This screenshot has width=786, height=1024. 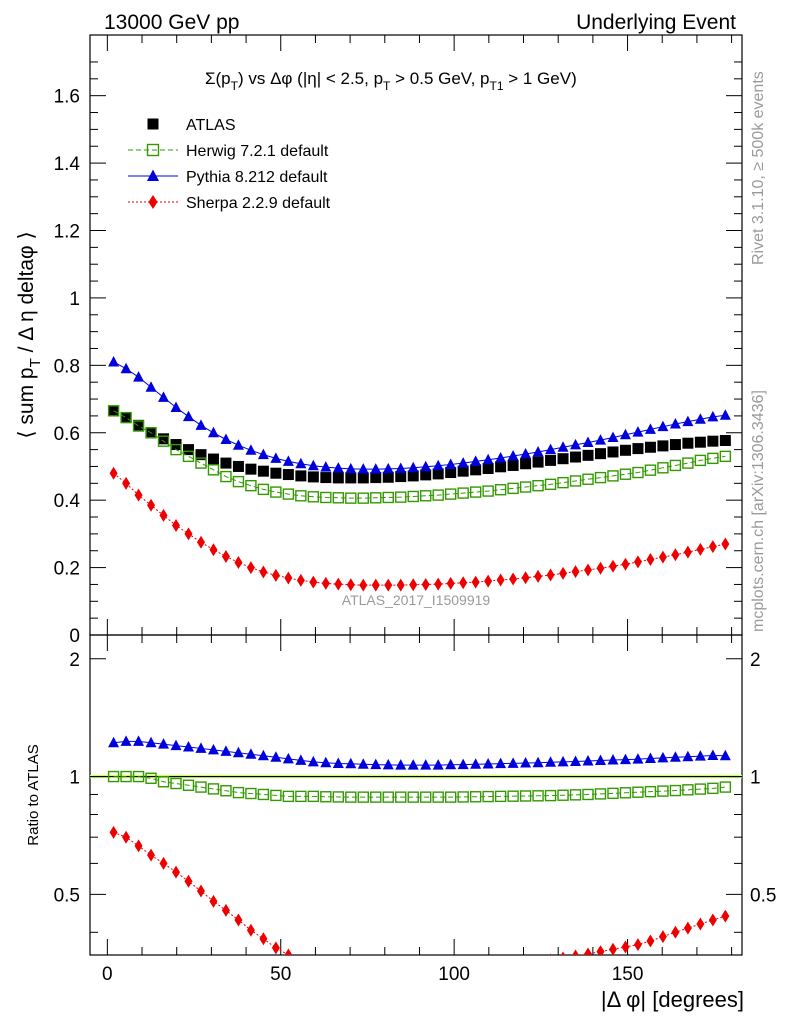 I want to click on main-y-tick-label: 1, so click(x=74, y=299).